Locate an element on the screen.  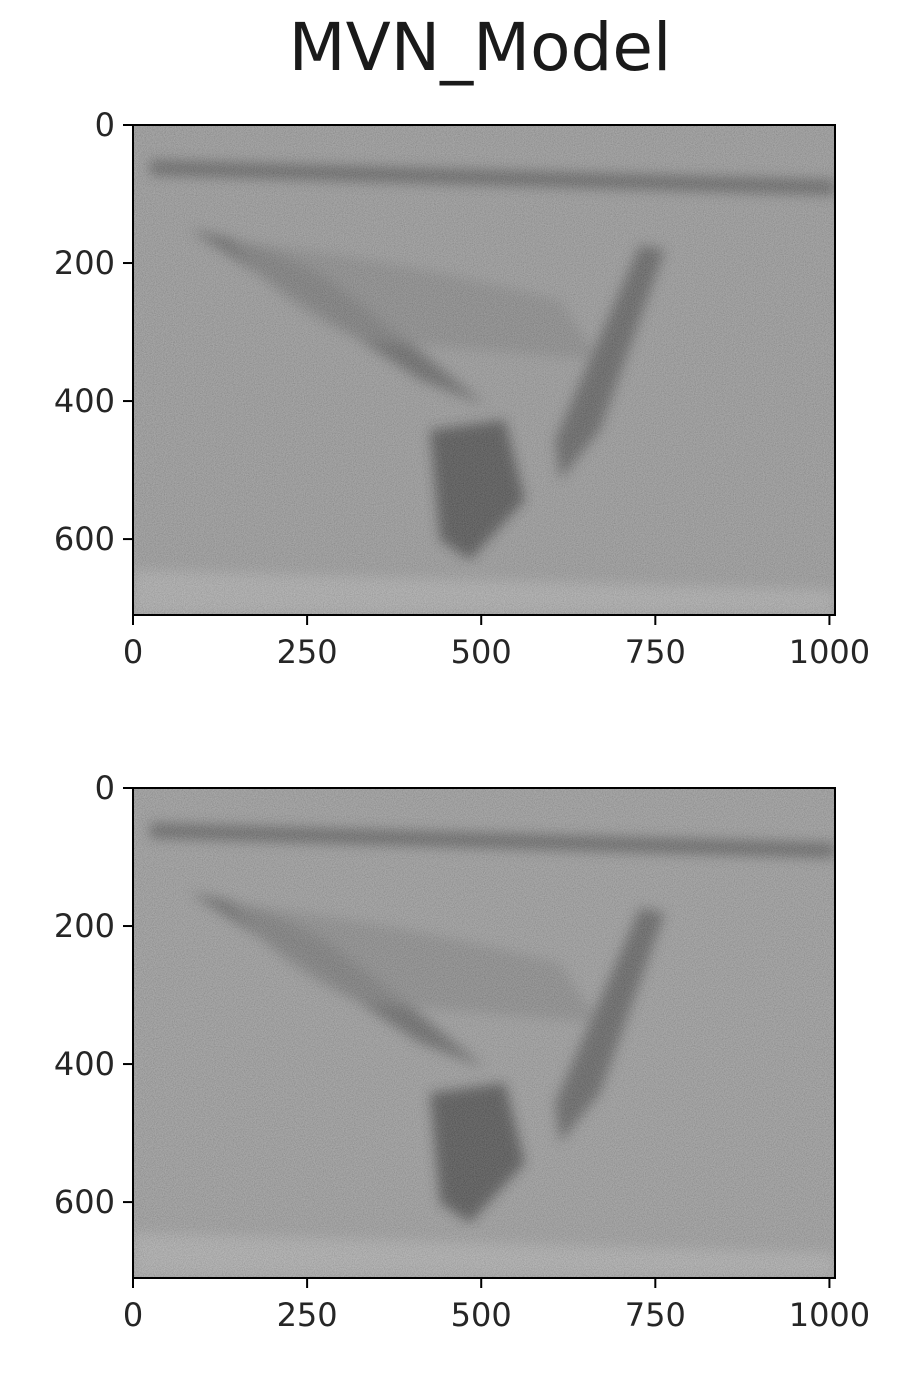
y-ticks-top: 0 200 400 600 is located at coordinates (93, 332).